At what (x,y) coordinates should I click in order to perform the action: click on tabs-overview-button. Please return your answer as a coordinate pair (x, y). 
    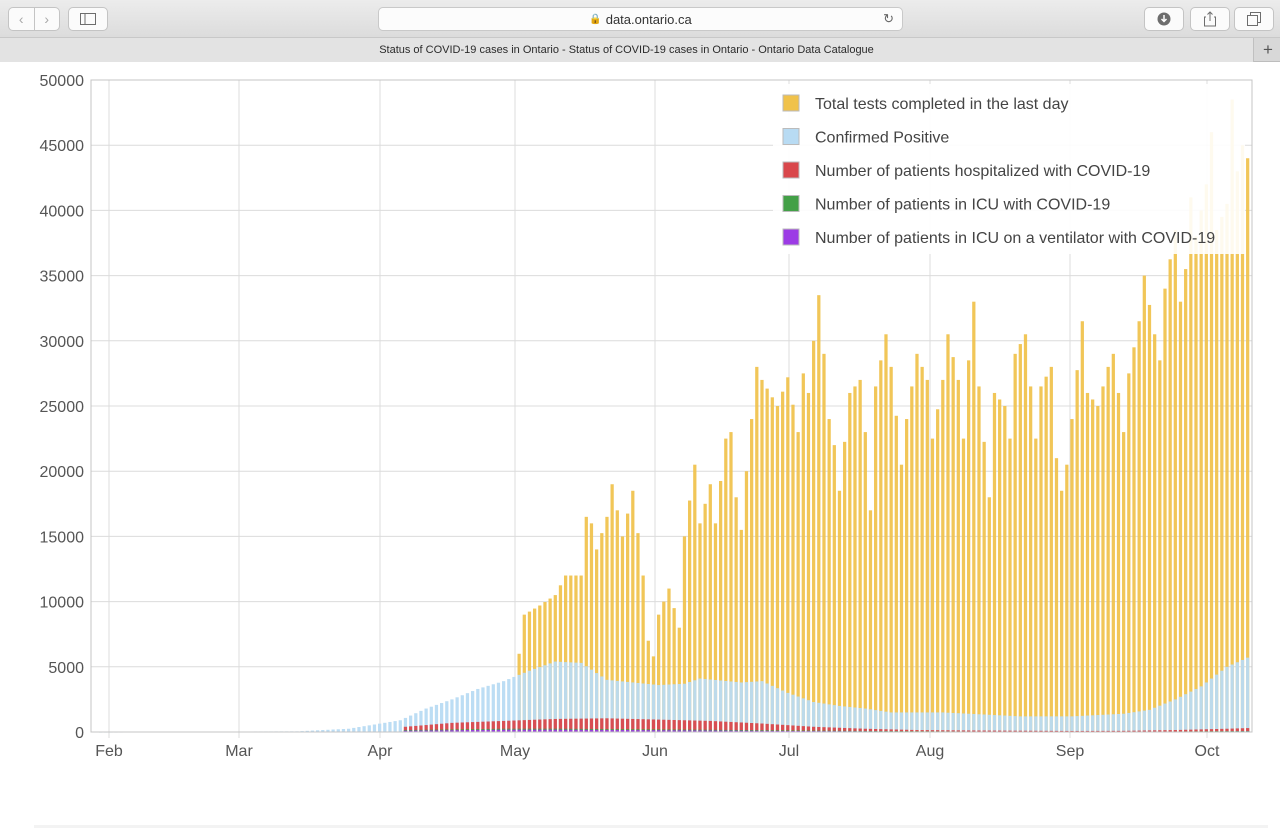
    Looking at the image, I should click on (1254, 19).